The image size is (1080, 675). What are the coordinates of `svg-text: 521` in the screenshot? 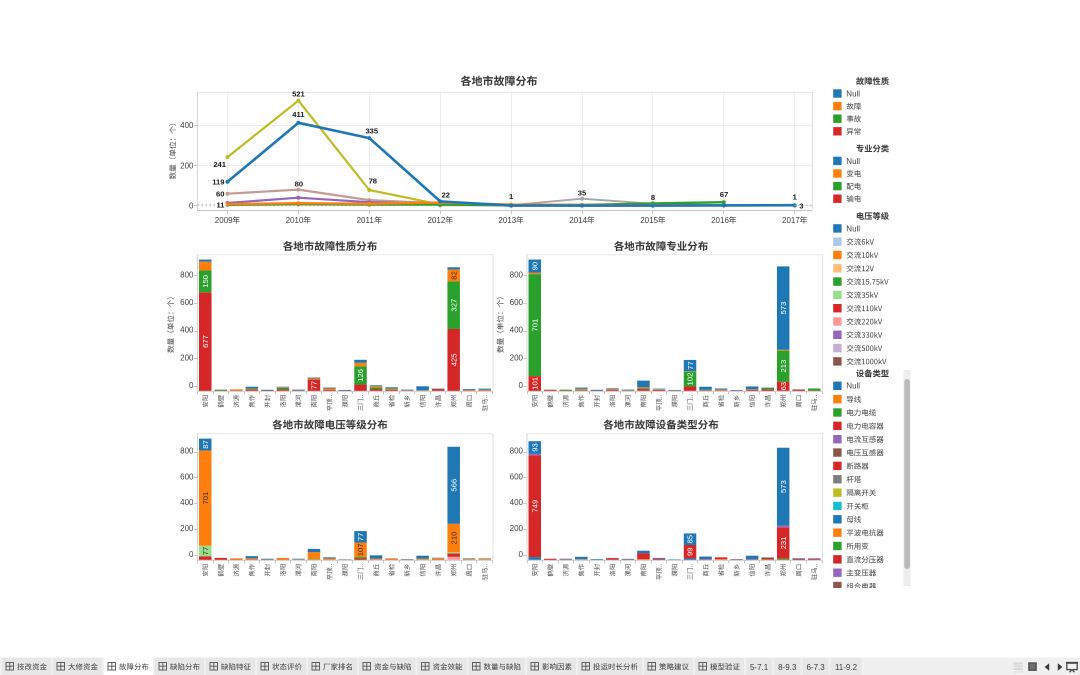 It's located at (298, 94).